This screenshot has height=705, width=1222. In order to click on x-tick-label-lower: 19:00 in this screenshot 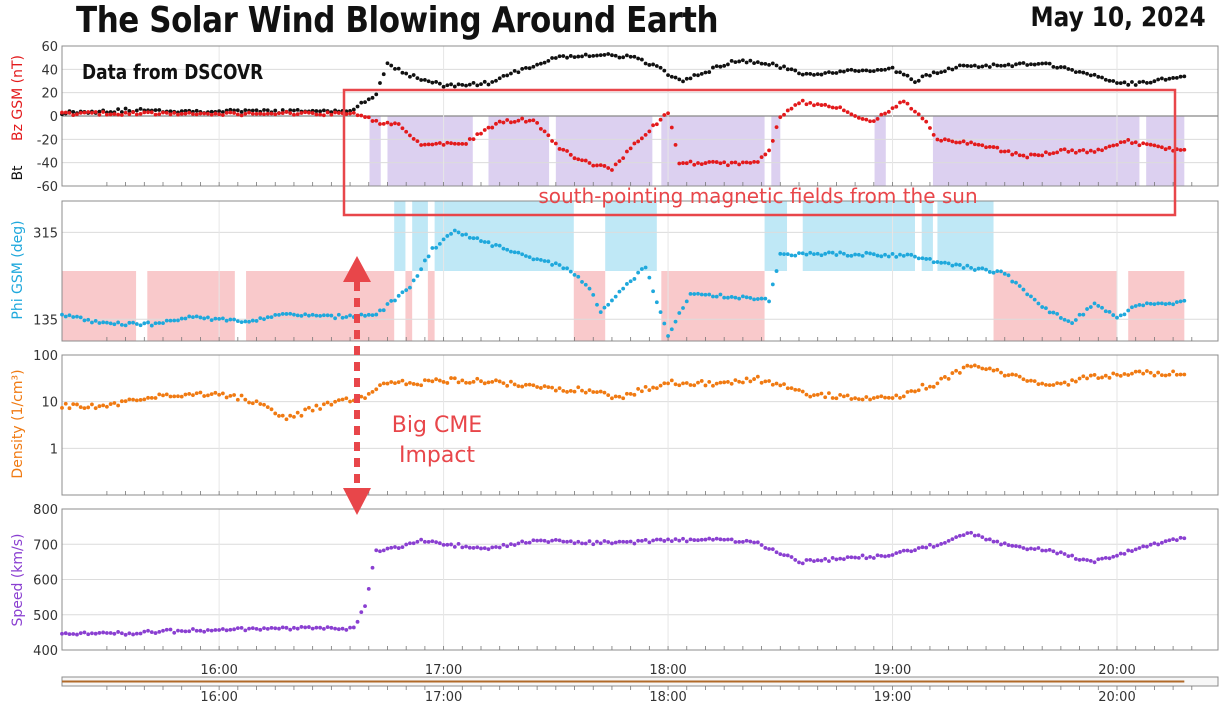, I will do `click(892, 697)`.